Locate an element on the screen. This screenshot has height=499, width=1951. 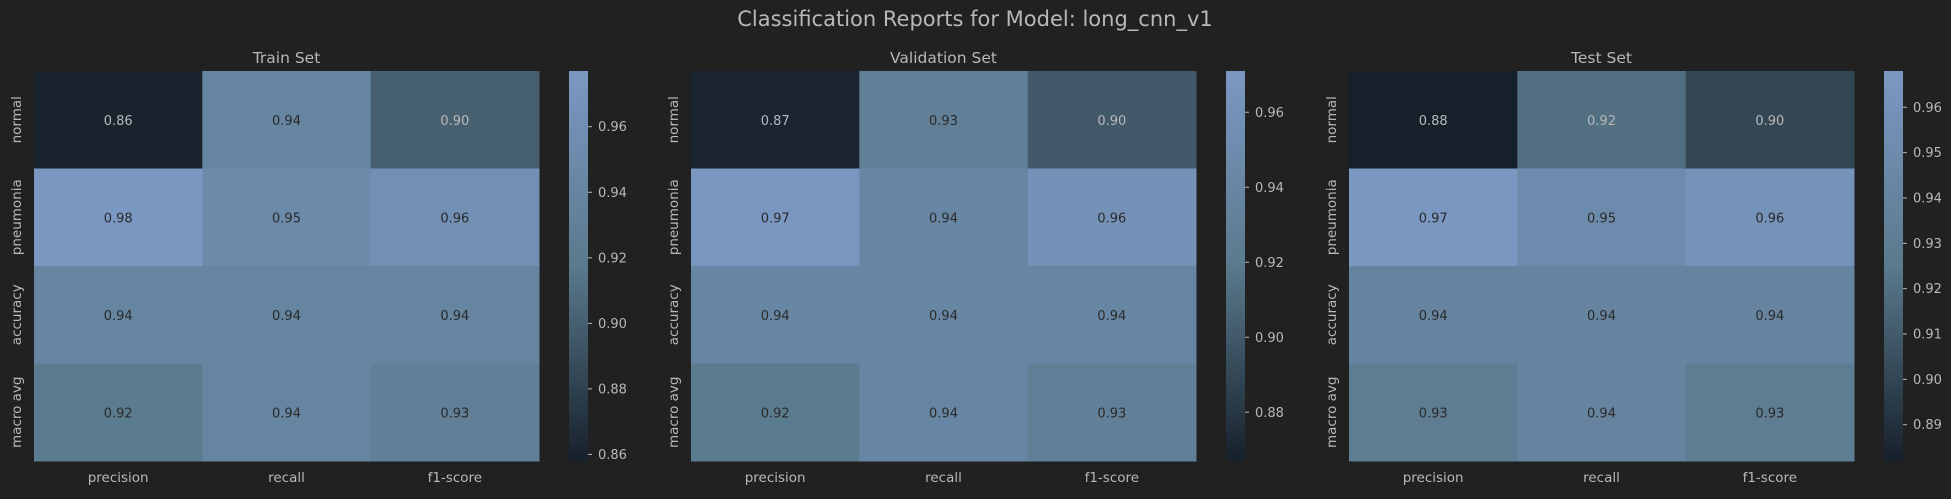
colorbar-tick-label: 0.88 is located at coordinates (612, 389).